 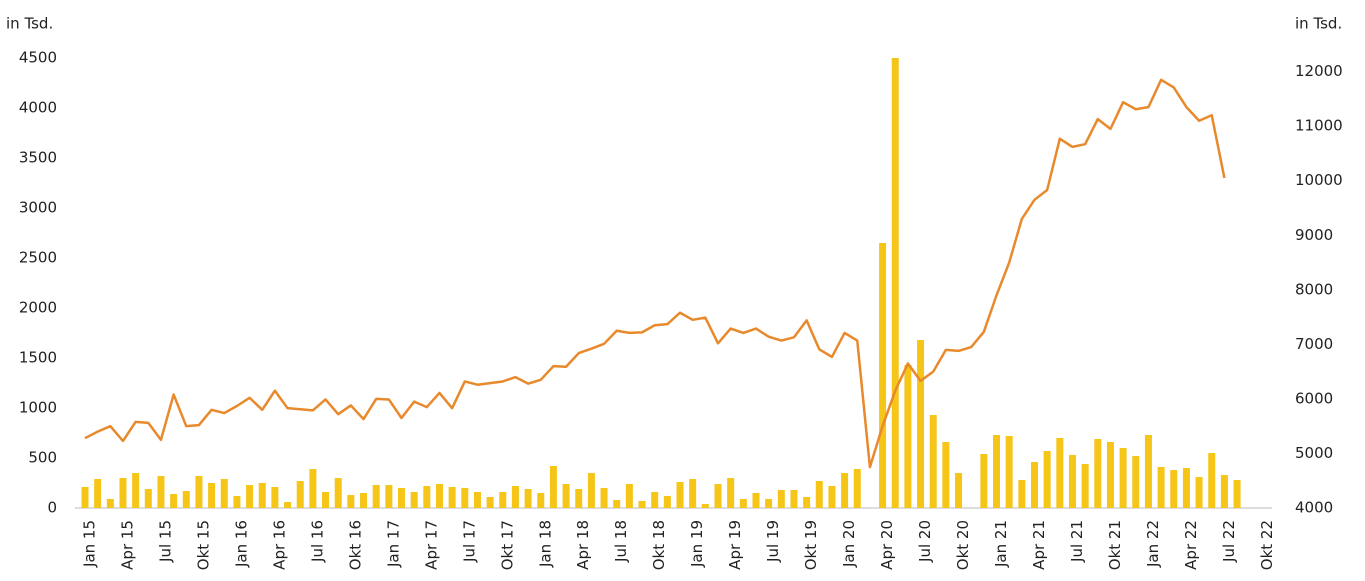 What do you see at coordinates (1077, 541) in the screenshot?
I see `x-tick-label: Jul 21` at bounding box center [1077, 541].